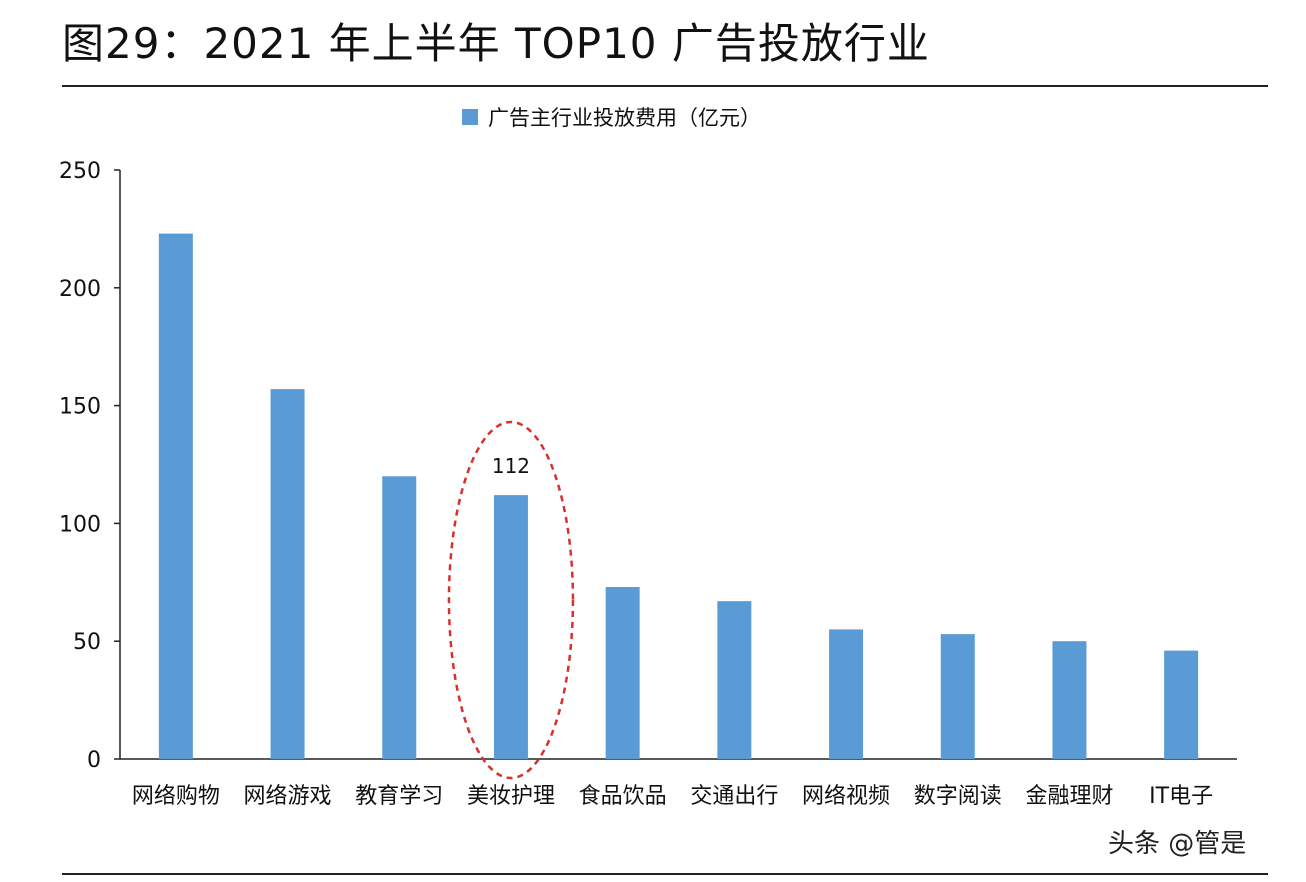 This screenshot has height=882, width=1306. Describe the element at coordinates (665, 874) in the screenshot. I see `bottom-rule` at that location.